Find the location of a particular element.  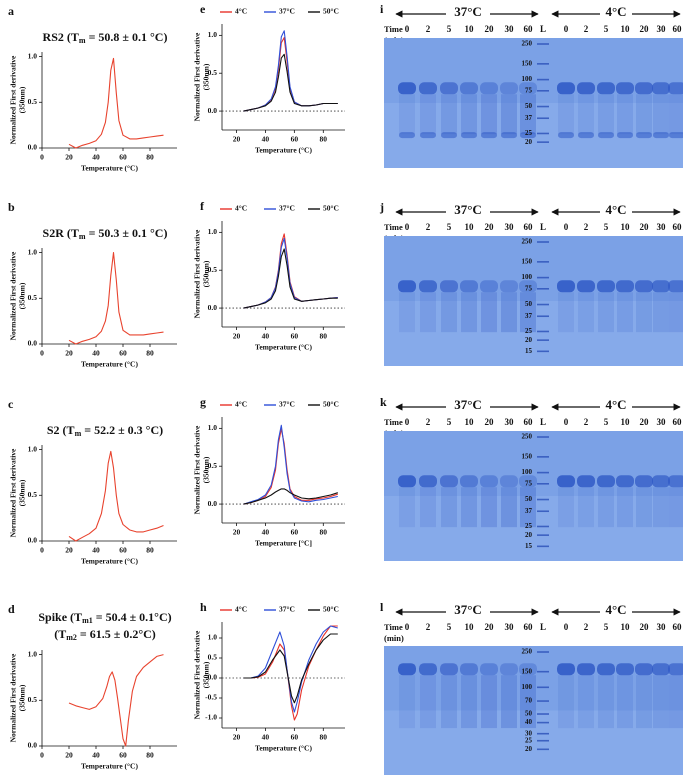

ladder-label: 70 is located at coordinates (529, 701).